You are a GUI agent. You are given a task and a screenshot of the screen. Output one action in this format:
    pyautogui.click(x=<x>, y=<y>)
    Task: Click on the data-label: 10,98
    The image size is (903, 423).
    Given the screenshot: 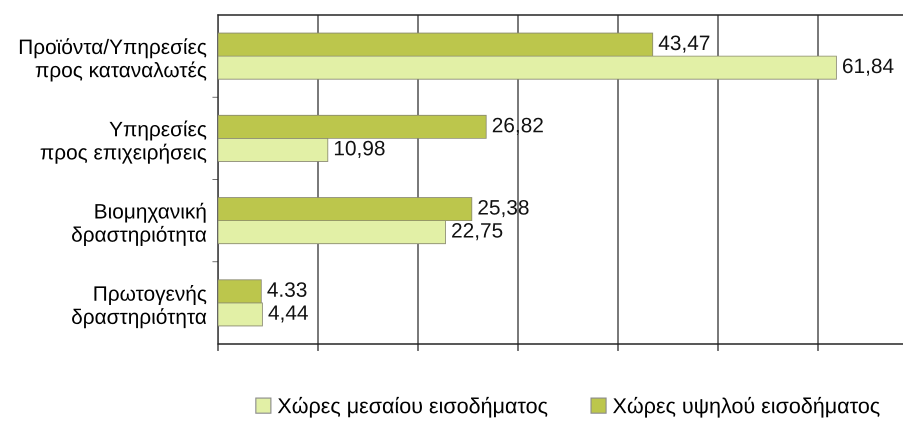 What is the action you would take?
    pyautogui.click(x=359, y=149)
    